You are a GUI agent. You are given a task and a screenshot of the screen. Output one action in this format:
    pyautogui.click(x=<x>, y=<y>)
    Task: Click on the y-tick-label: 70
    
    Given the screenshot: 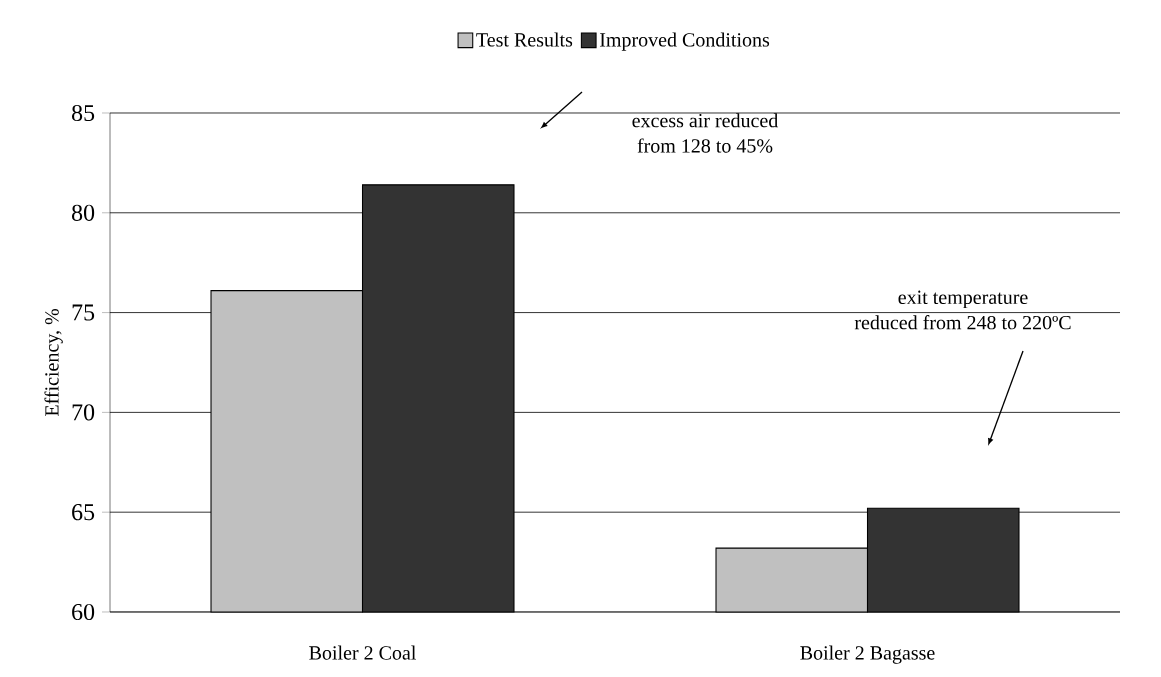 What is the action you would take?
    pyautogui.click(x=83, y=412)
    